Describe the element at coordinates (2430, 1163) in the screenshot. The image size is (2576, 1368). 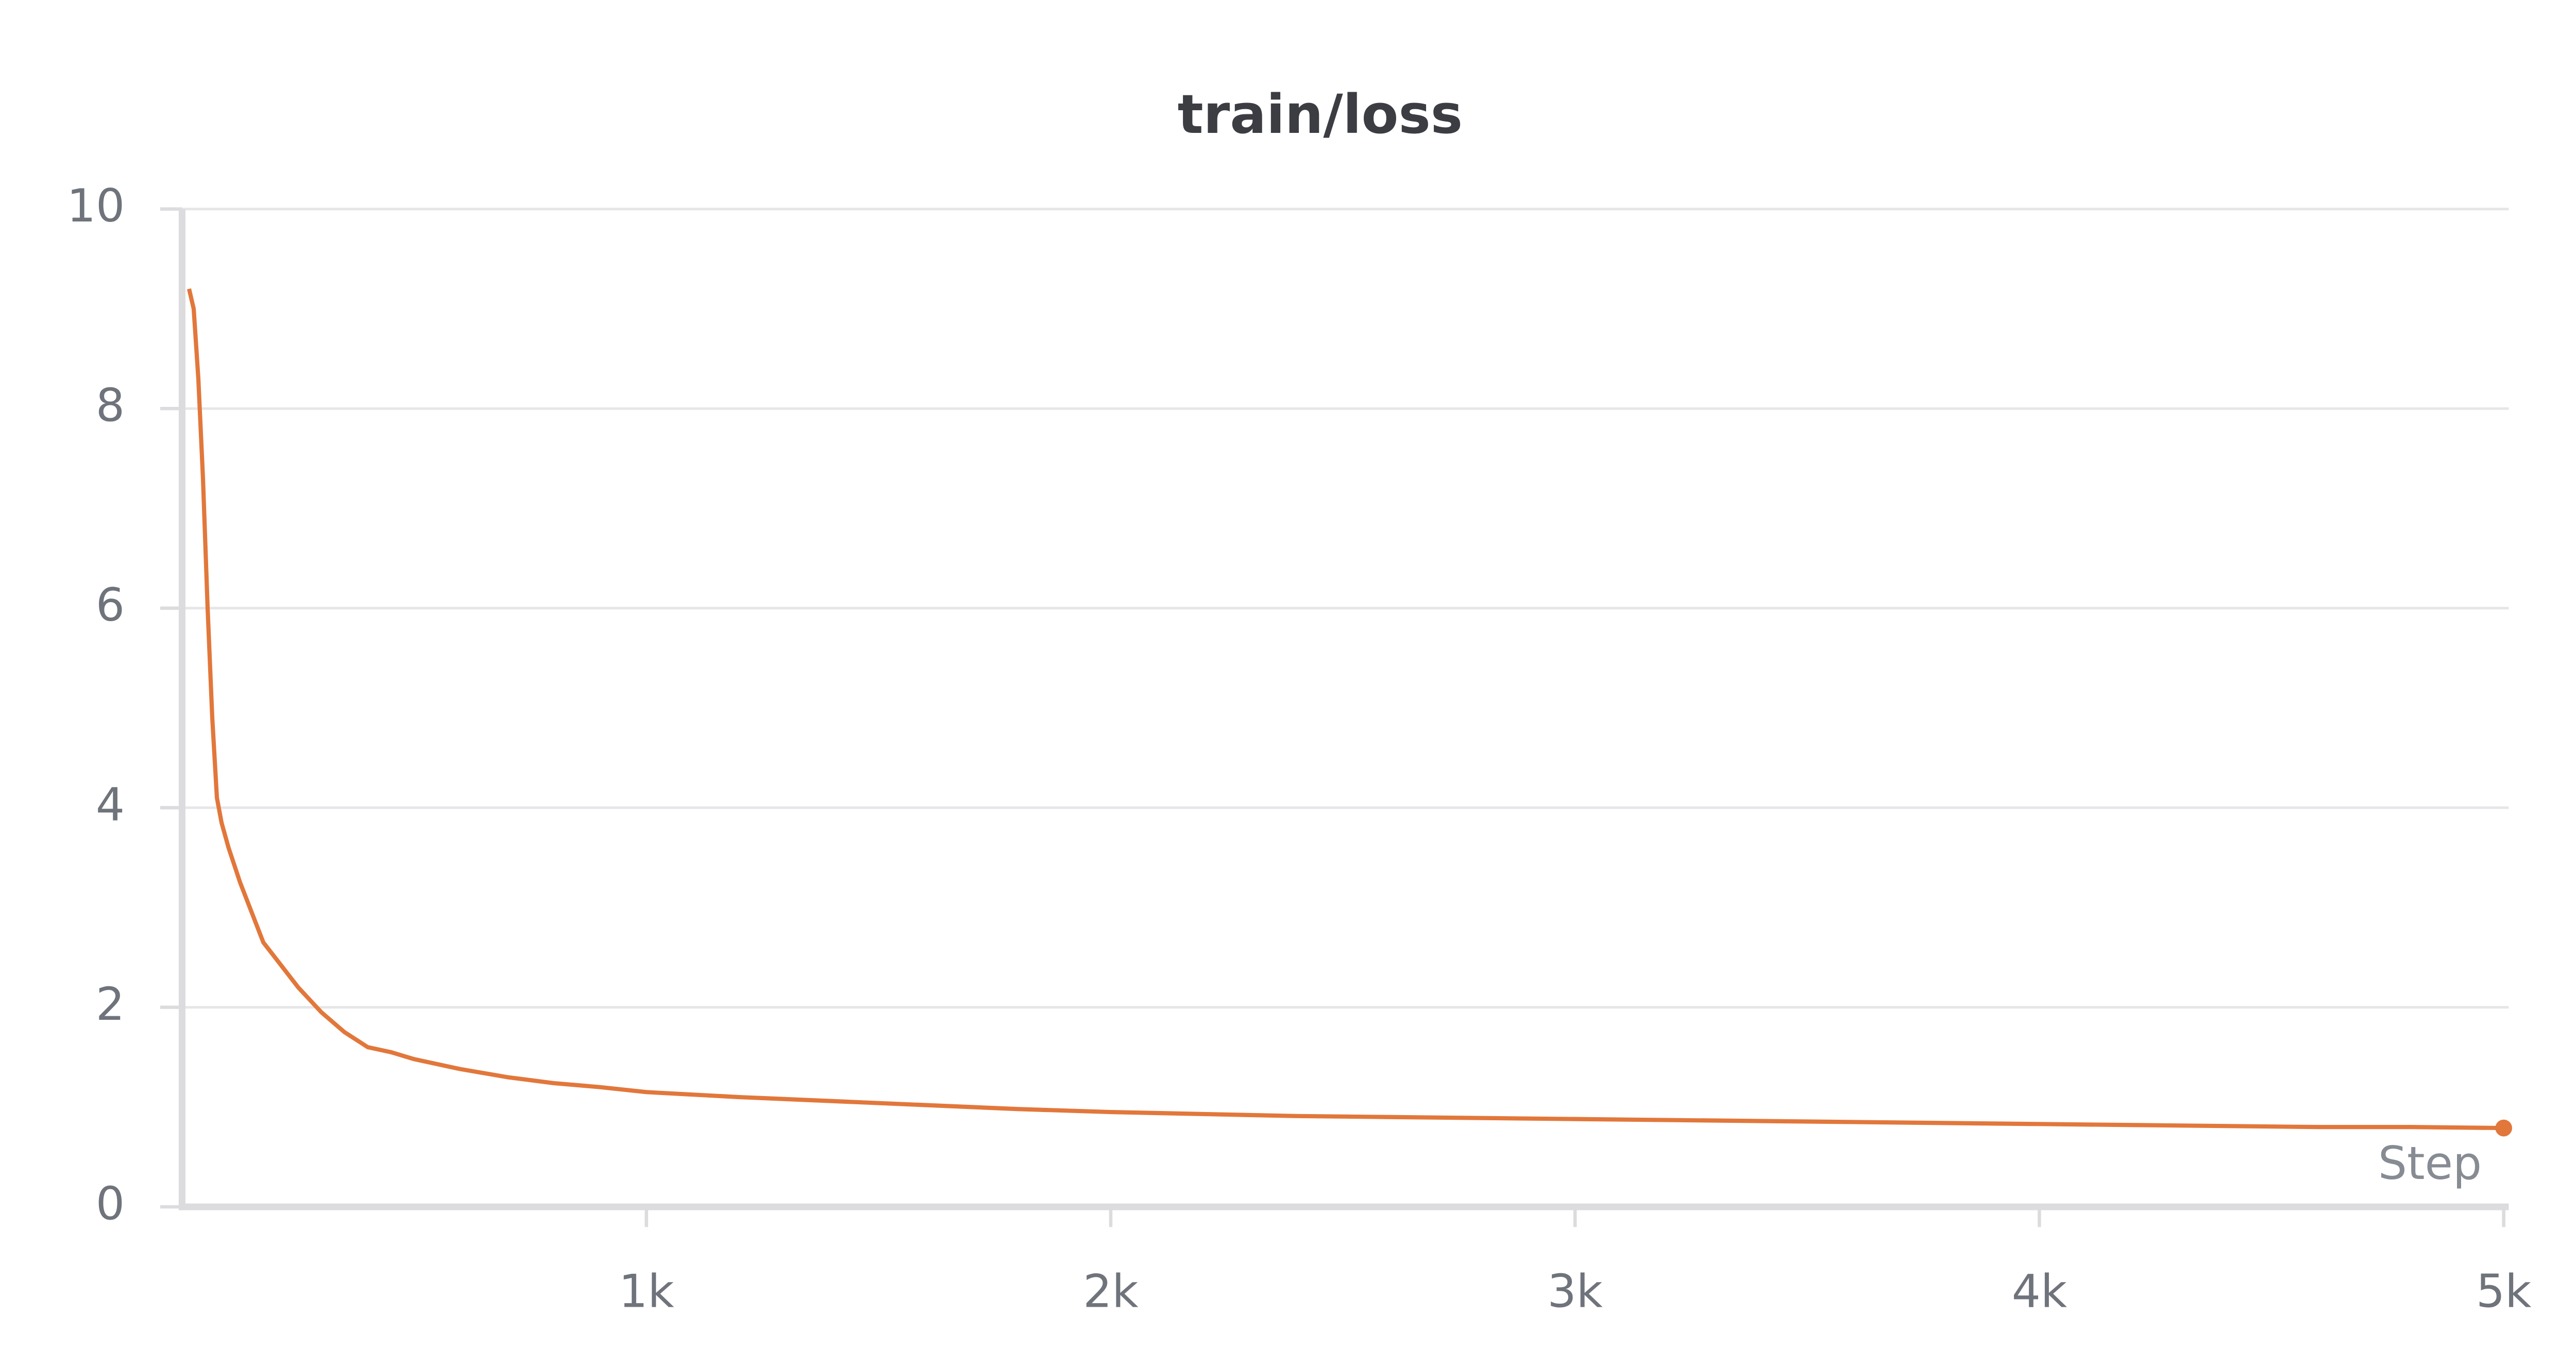
I see `x-axis-label: Step` at that location.